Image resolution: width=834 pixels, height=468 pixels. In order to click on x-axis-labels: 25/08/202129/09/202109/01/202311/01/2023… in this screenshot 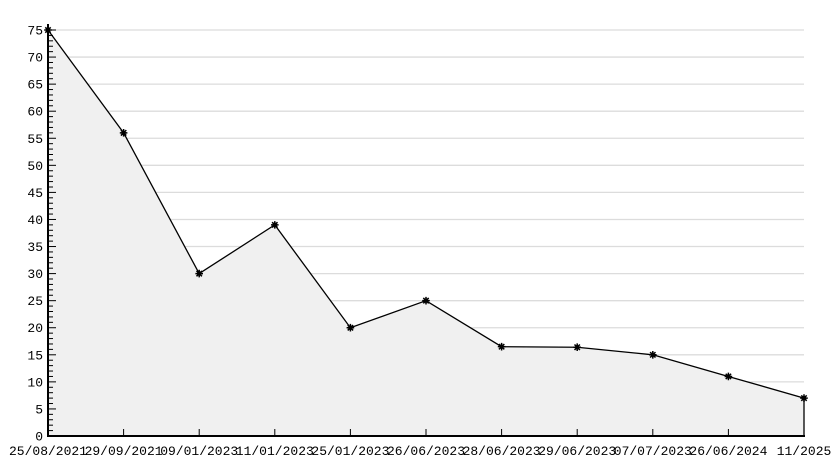, I will do `click(420, 451)`.